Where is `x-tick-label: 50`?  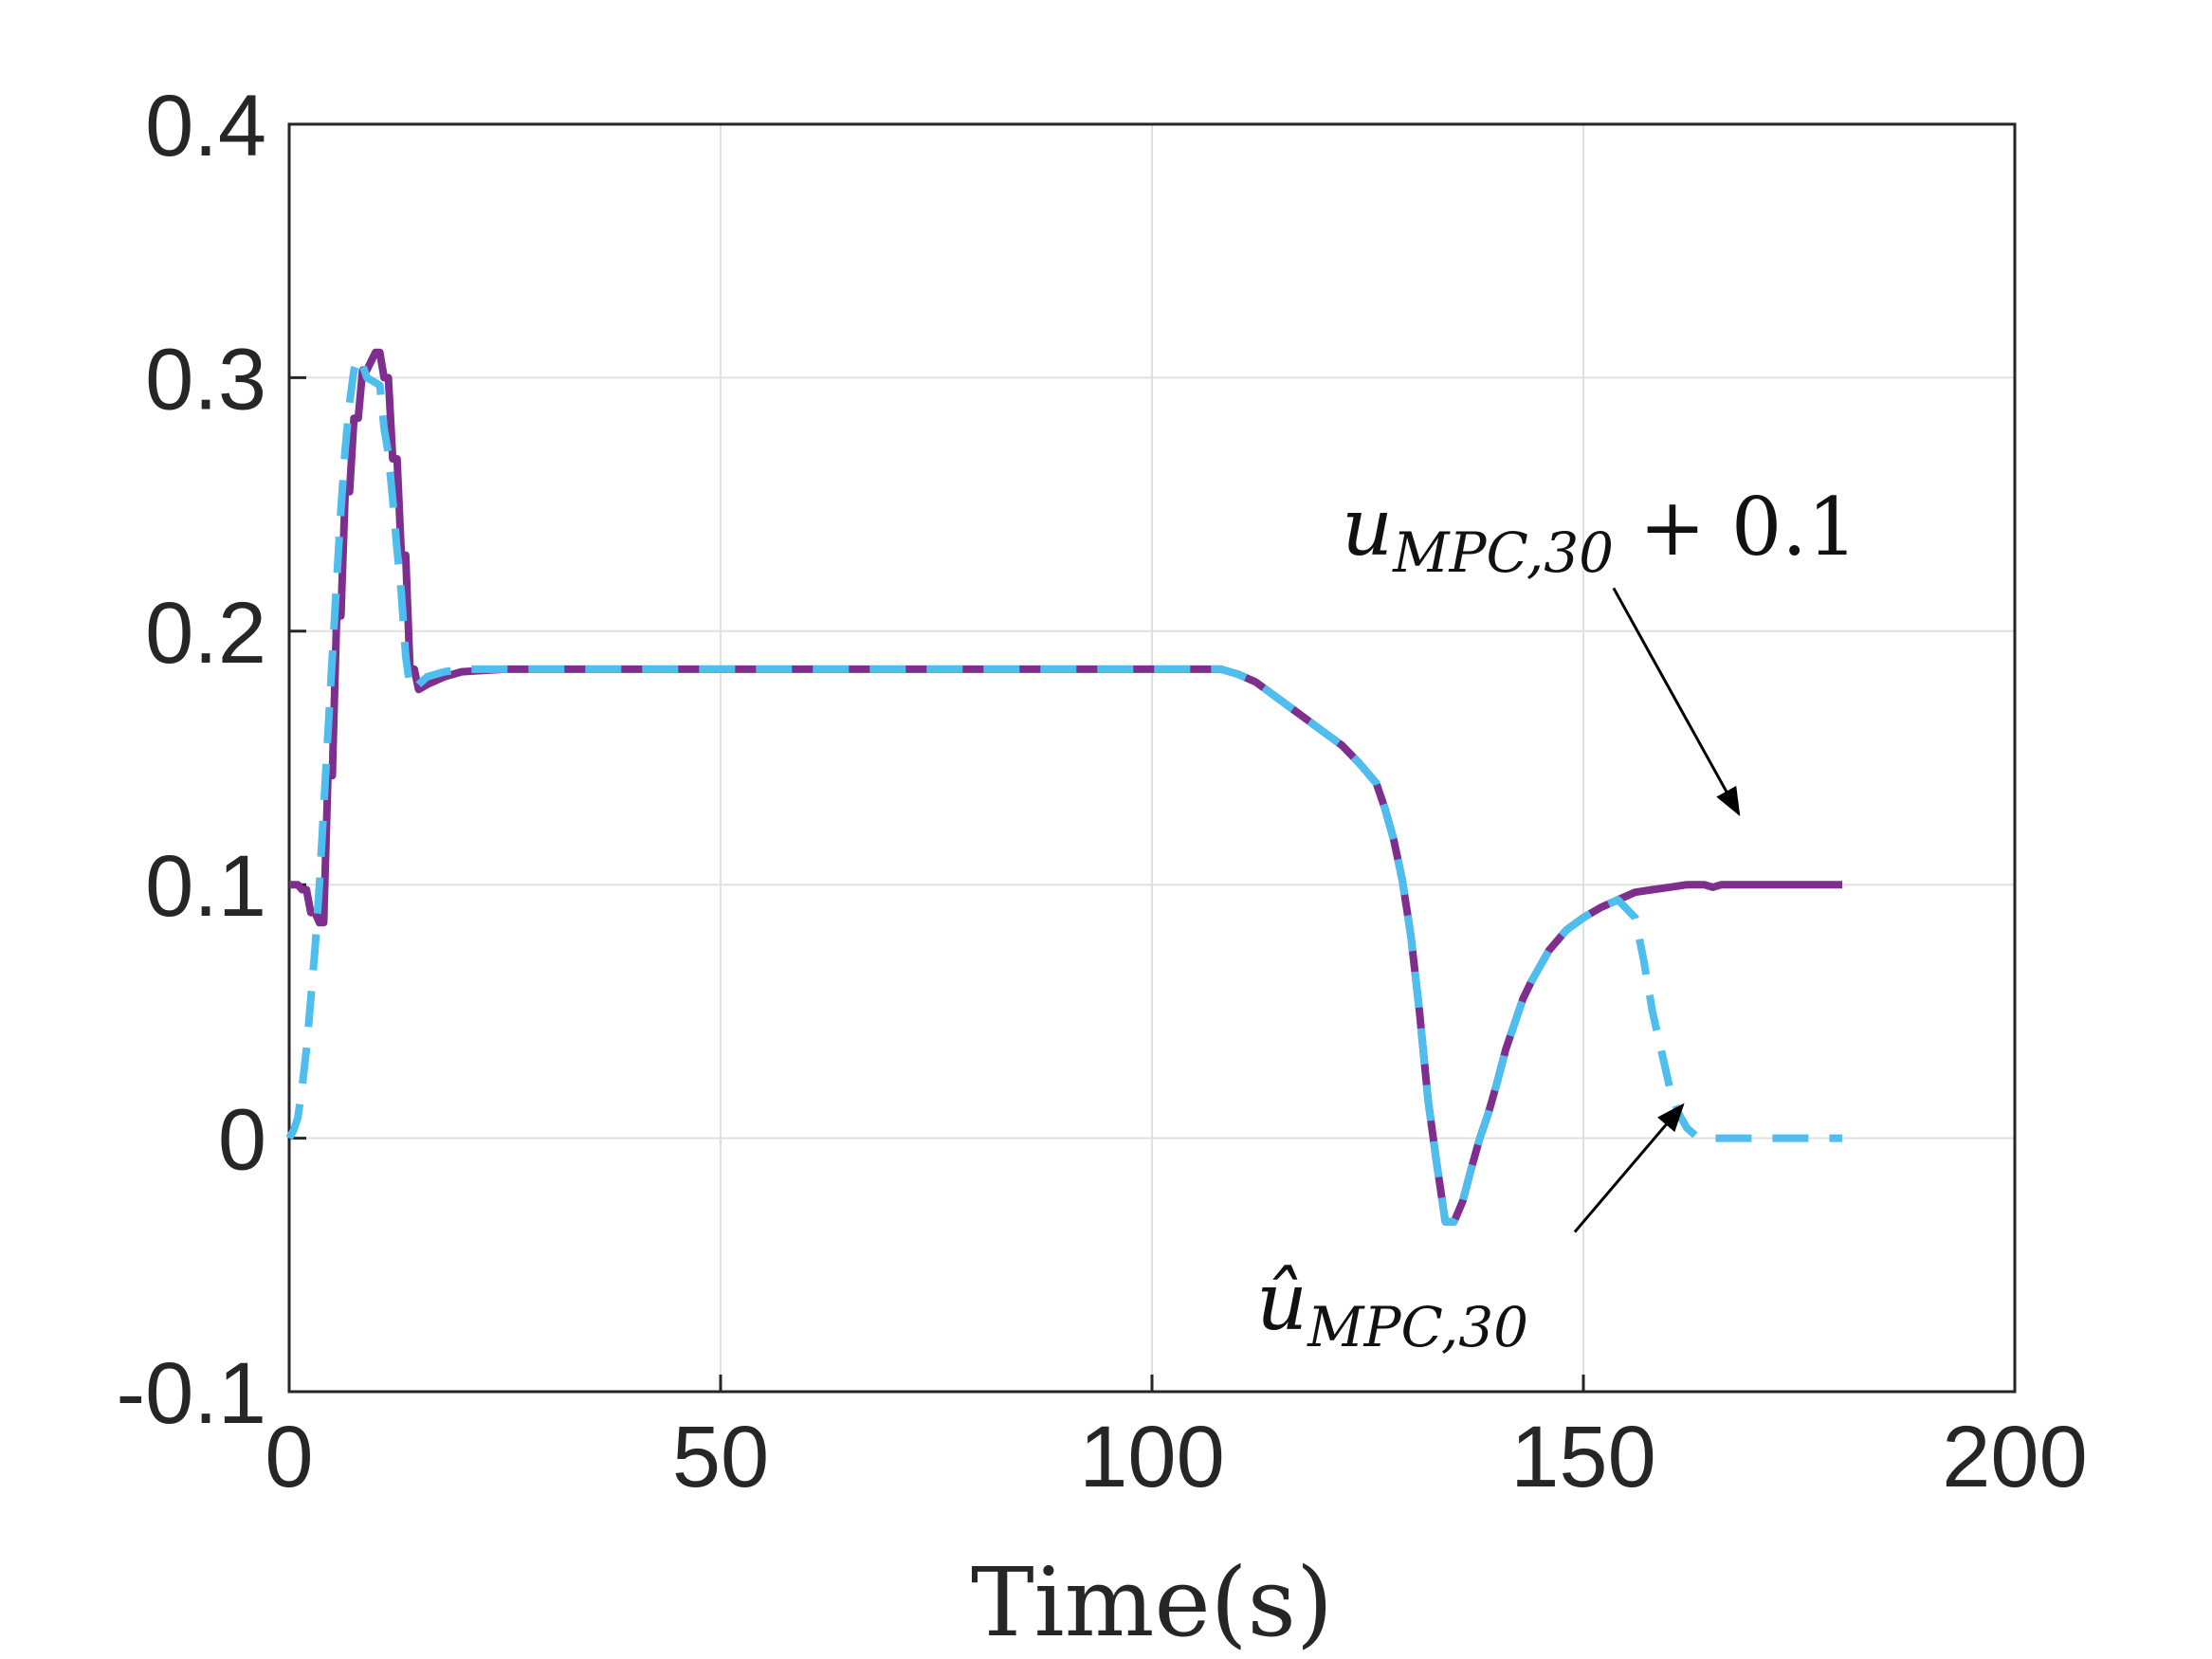 x-tick-label: 50 is located at coordinates (720, 1457).